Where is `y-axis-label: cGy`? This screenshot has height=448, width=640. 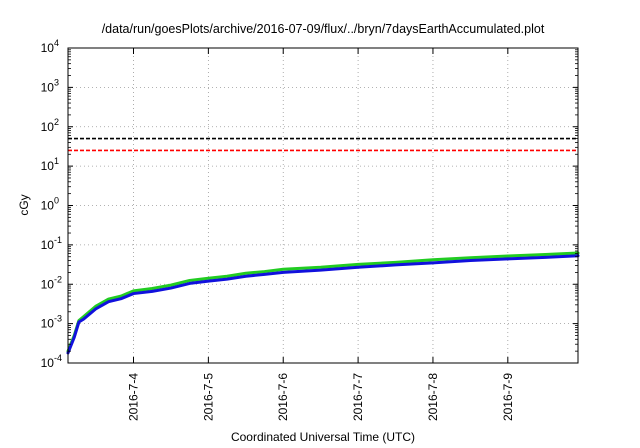
y-axis-label: cGy is located at coordinates (24, 204).